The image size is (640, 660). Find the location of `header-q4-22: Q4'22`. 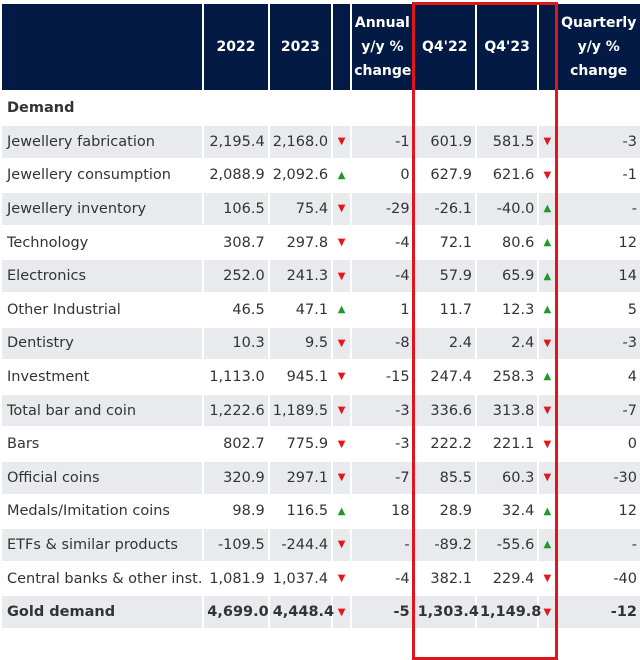

header-q4-22: Q4'22 is located at coordinates (444, 47).